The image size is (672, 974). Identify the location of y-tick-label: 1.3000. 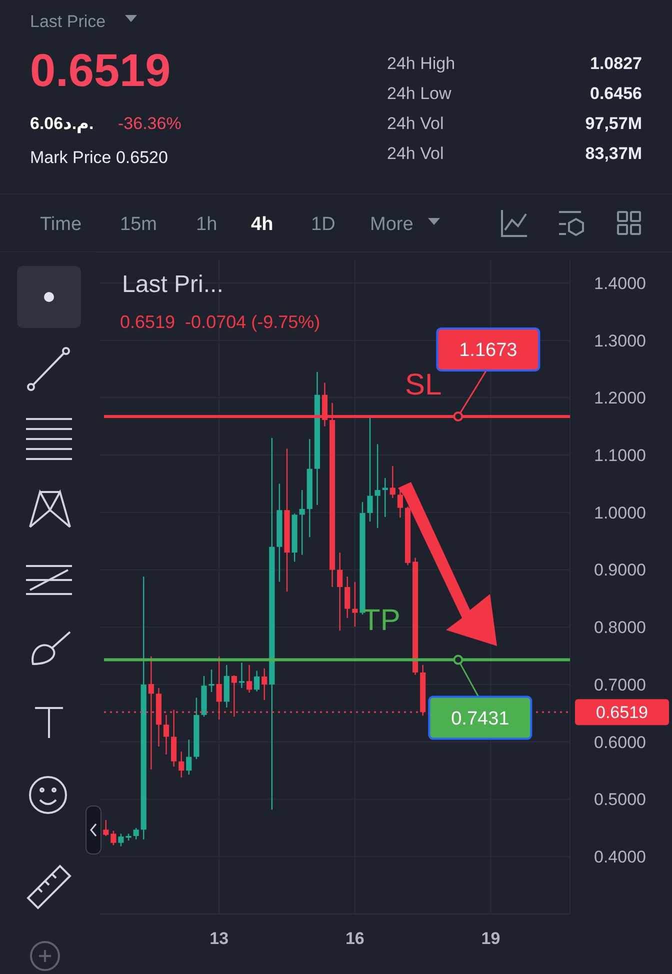
(620, 340).